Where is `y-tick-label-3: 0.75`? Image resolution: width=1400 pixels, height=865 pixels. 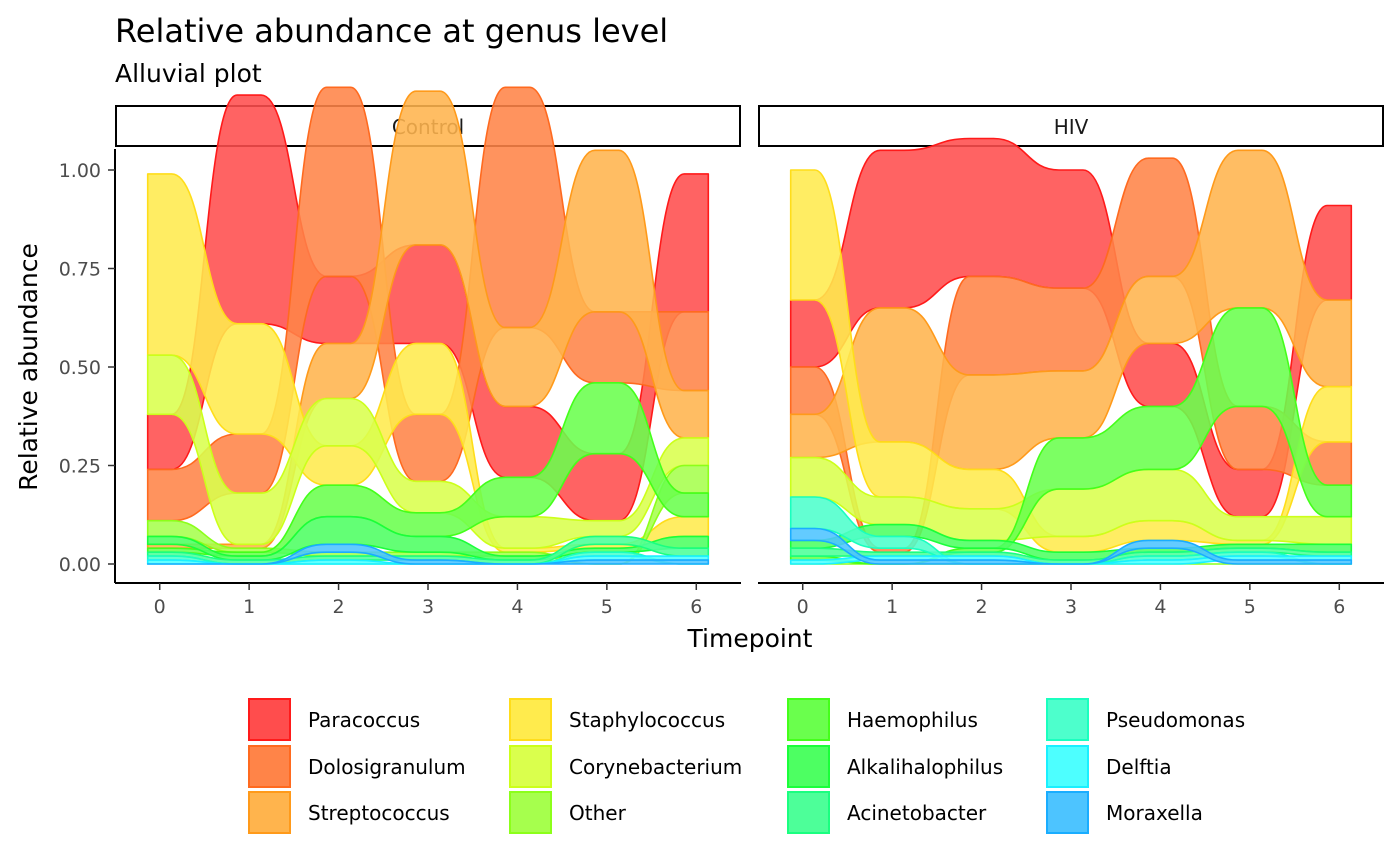 y-tick-label-3: 0.75 is located at coordinates (80, 270).